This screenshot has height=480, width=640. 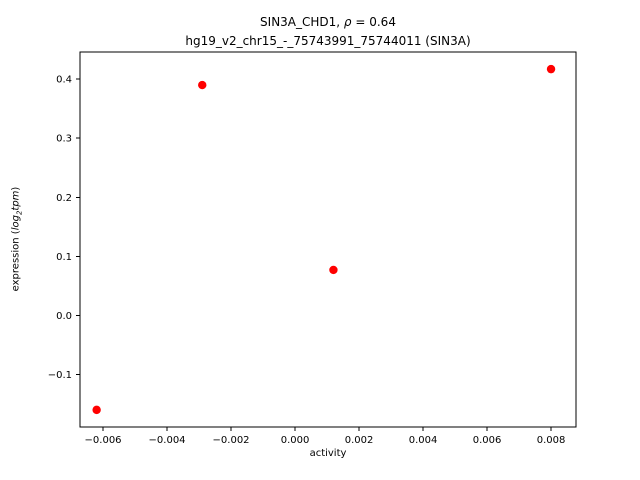 I want to click on x-axis-label: activity, so click(x=328, y=453).